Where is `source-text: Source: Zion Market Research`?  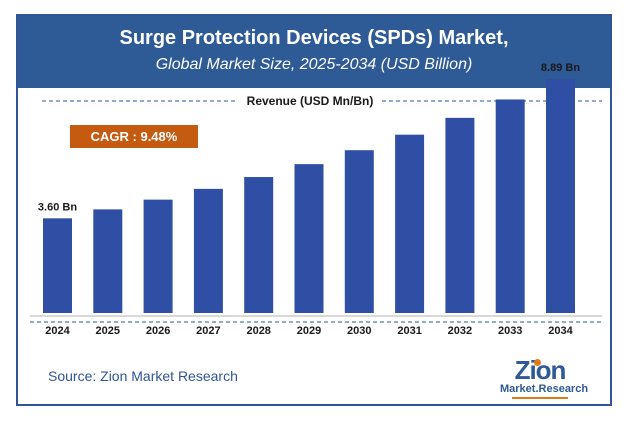
source-text: Source: Zion Market Research is located at coordinates (143, 376).